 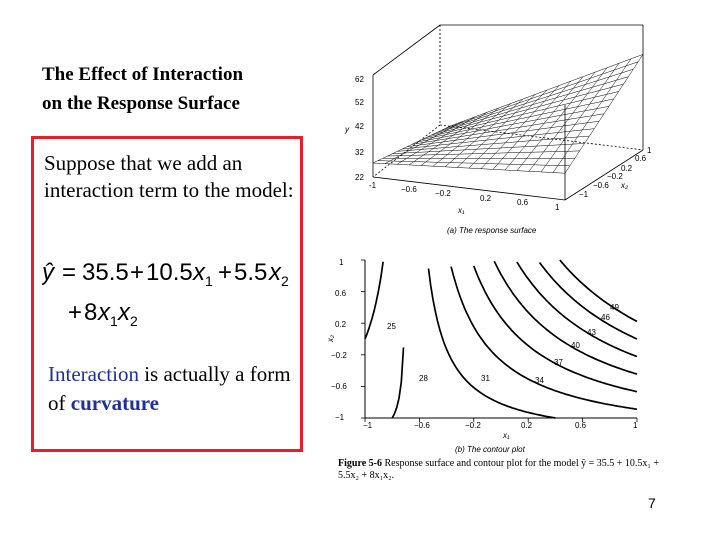 I want to click on title-line-1: The Effect of Interaction, so click(x=143, y=74).